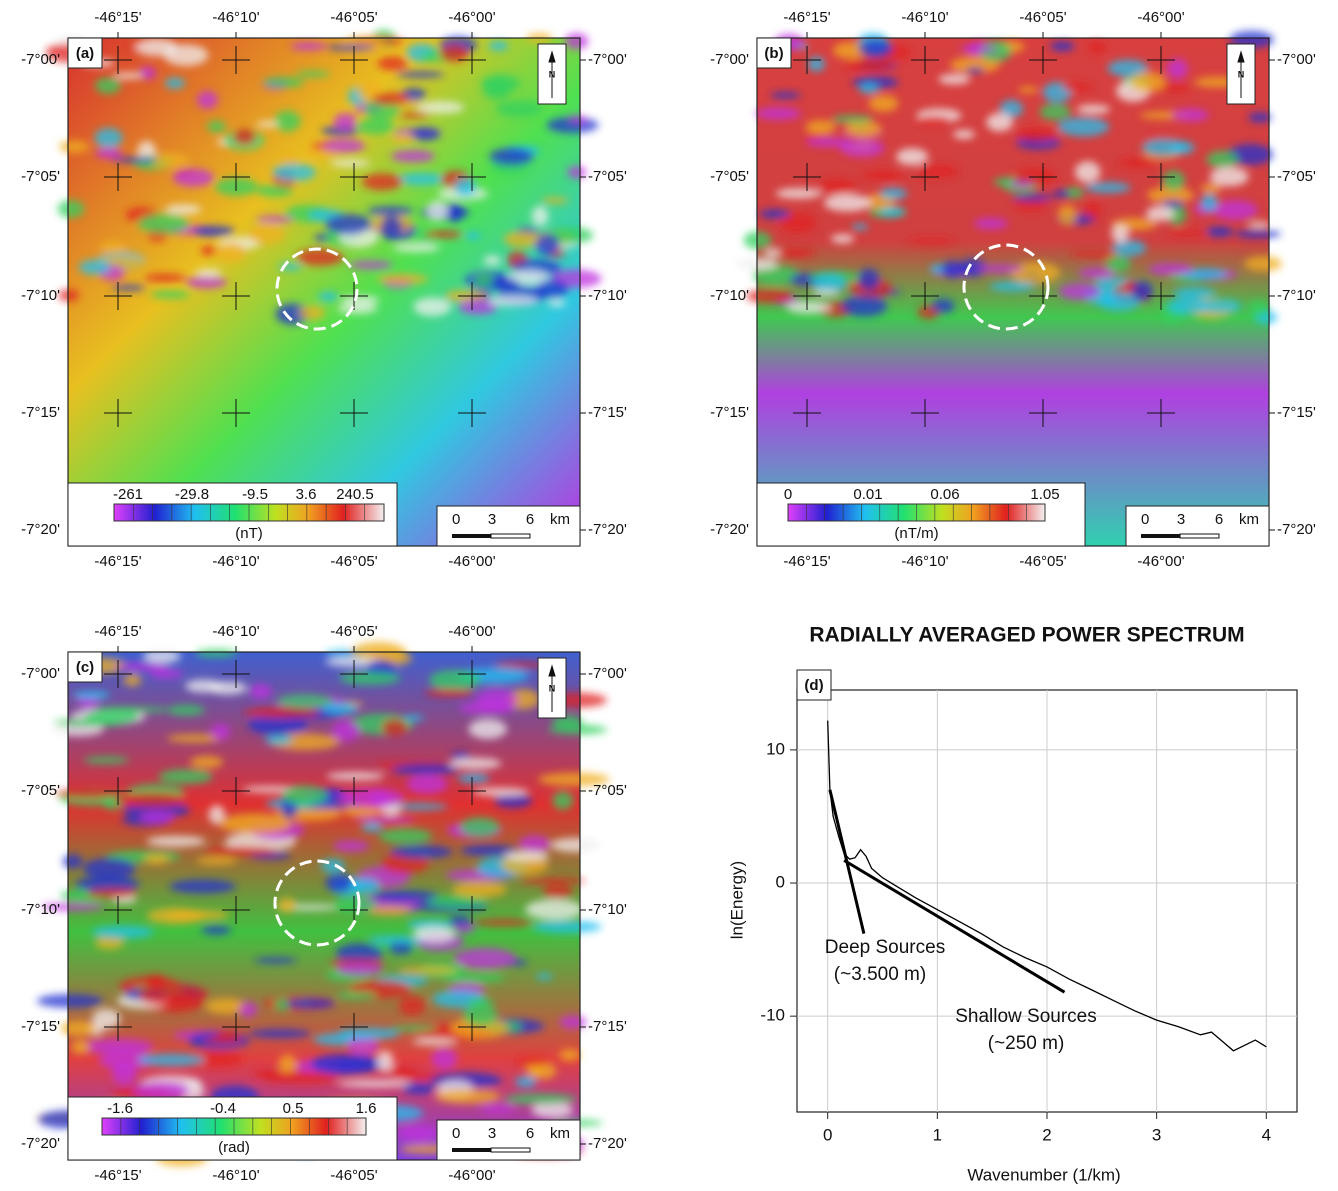 The width and height of the screenshot is (1338, 1191). I want to click on colorbar-label: 0, so click(788, 494).